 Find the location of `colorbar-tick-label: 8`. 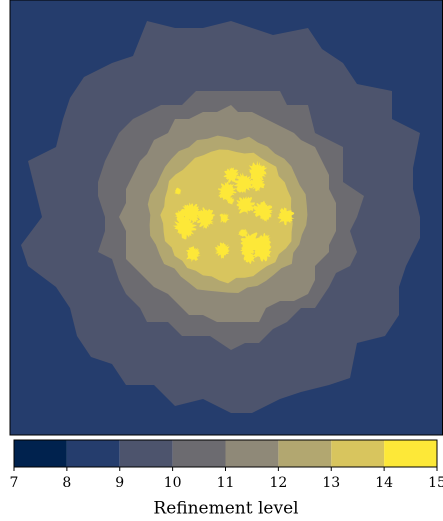

colorbar-tick-label: 8 is located at coordinates (66, 483).